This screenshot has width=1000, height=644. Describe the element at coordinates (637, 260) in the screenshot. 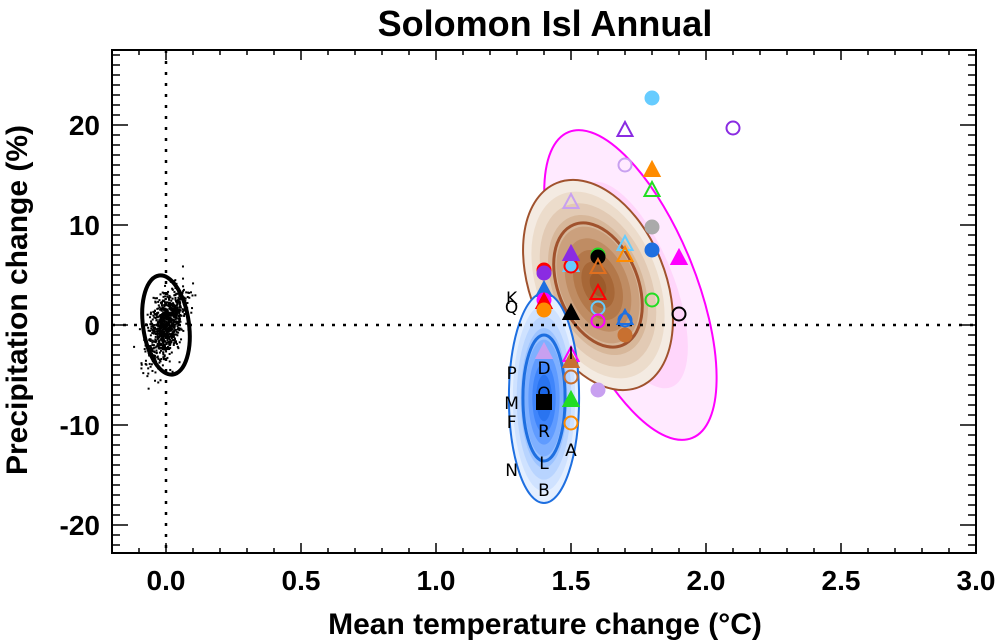

I see `points-layer` at that location.